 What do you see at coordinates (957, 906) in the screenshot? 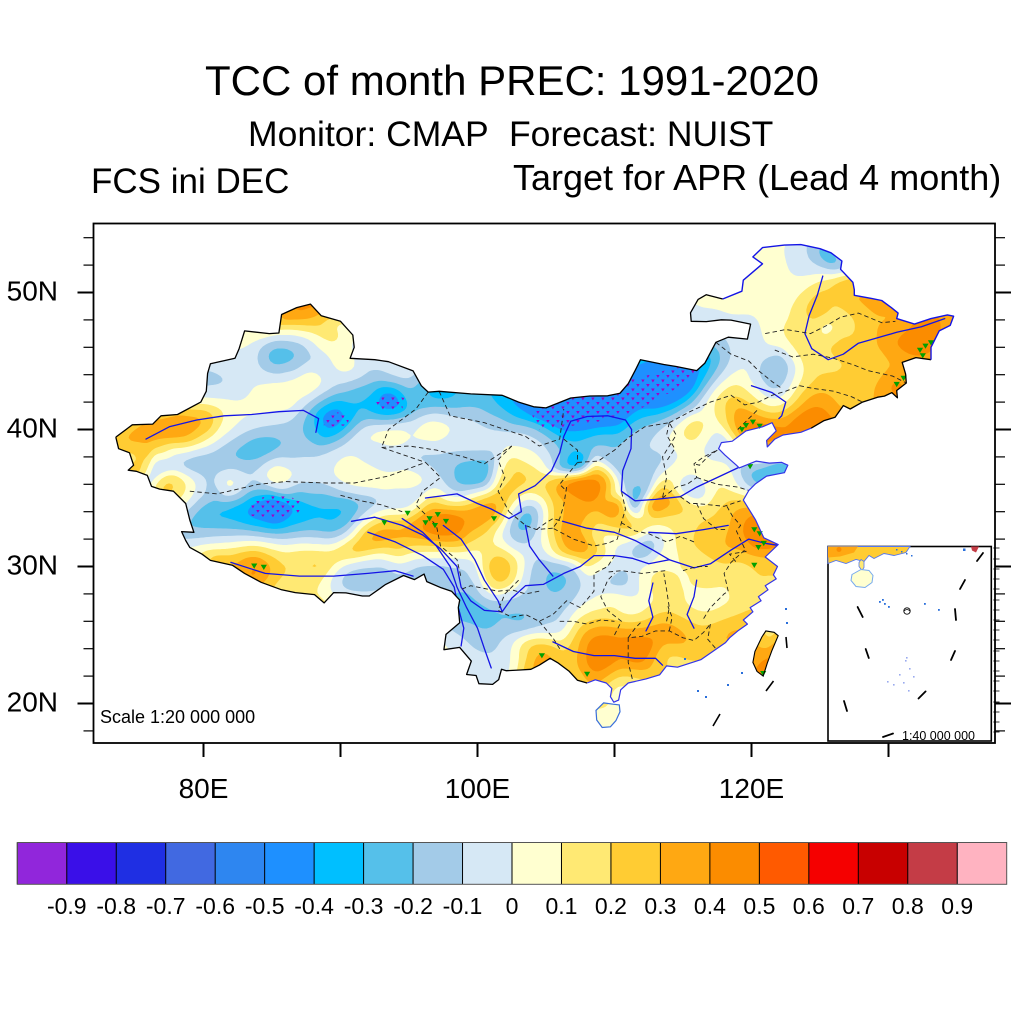
I see `svg-text: 0.9` at bounding box center [957, 906].